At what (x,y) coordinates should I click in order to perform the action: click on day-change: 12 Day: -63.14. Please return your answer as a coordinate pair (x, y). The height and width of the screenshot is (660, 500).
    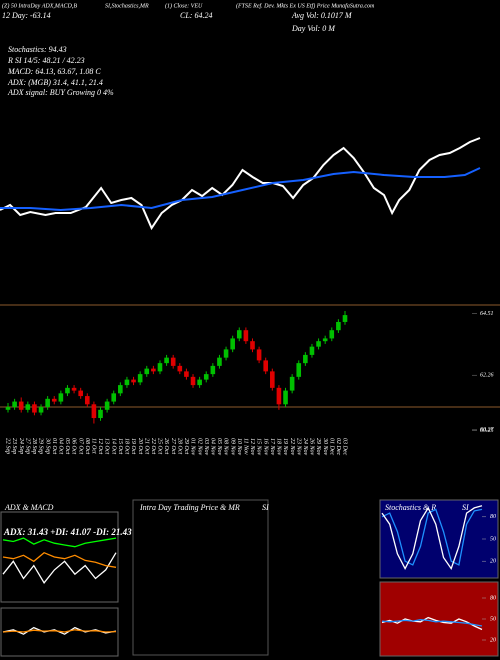
    Looking at the image, I should click on (26, 15).